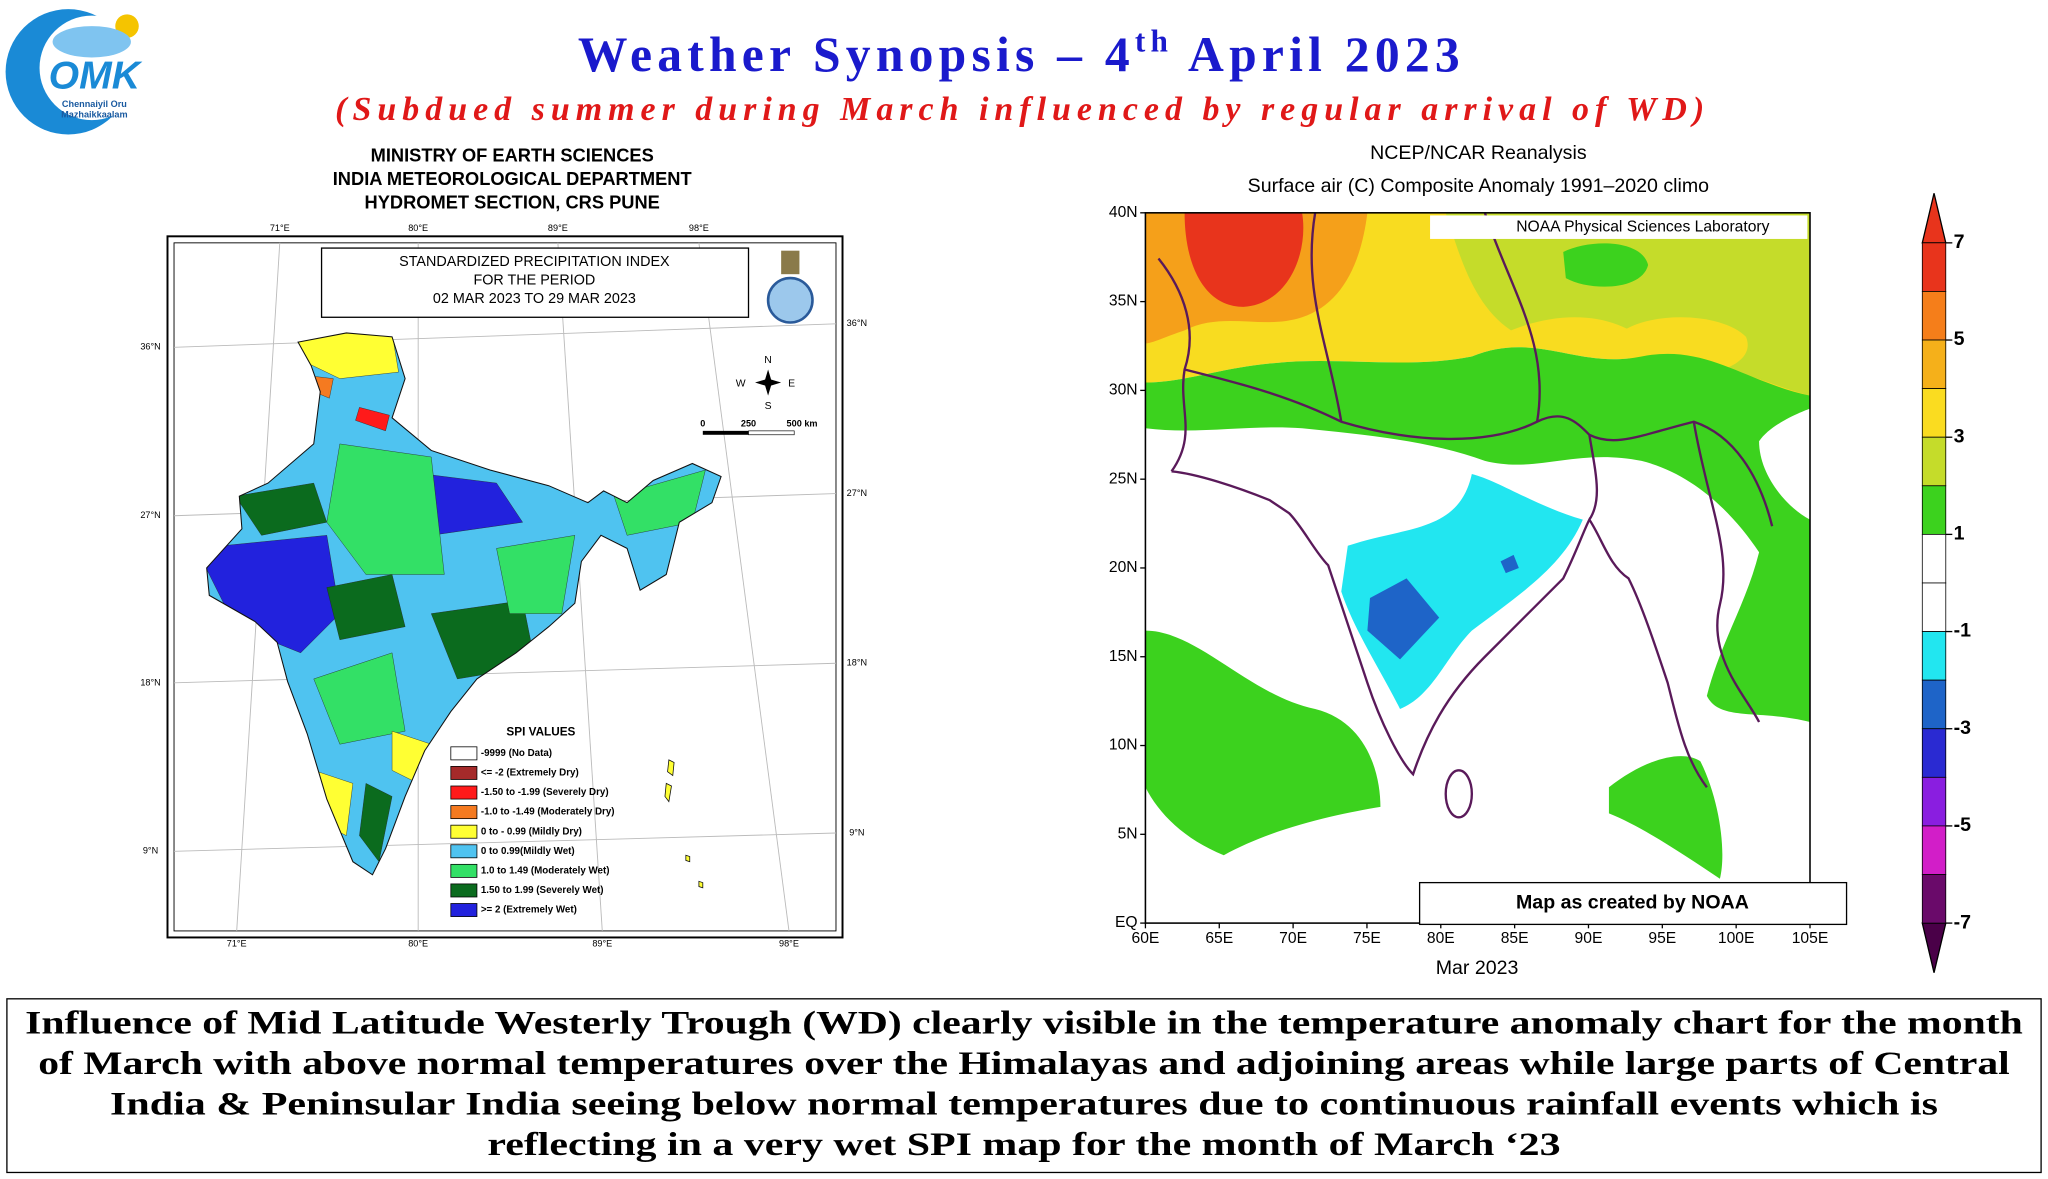  Describe the element at coordinates (1123, 567) in the screenshot. I see `lat-label: 20N` at that location.